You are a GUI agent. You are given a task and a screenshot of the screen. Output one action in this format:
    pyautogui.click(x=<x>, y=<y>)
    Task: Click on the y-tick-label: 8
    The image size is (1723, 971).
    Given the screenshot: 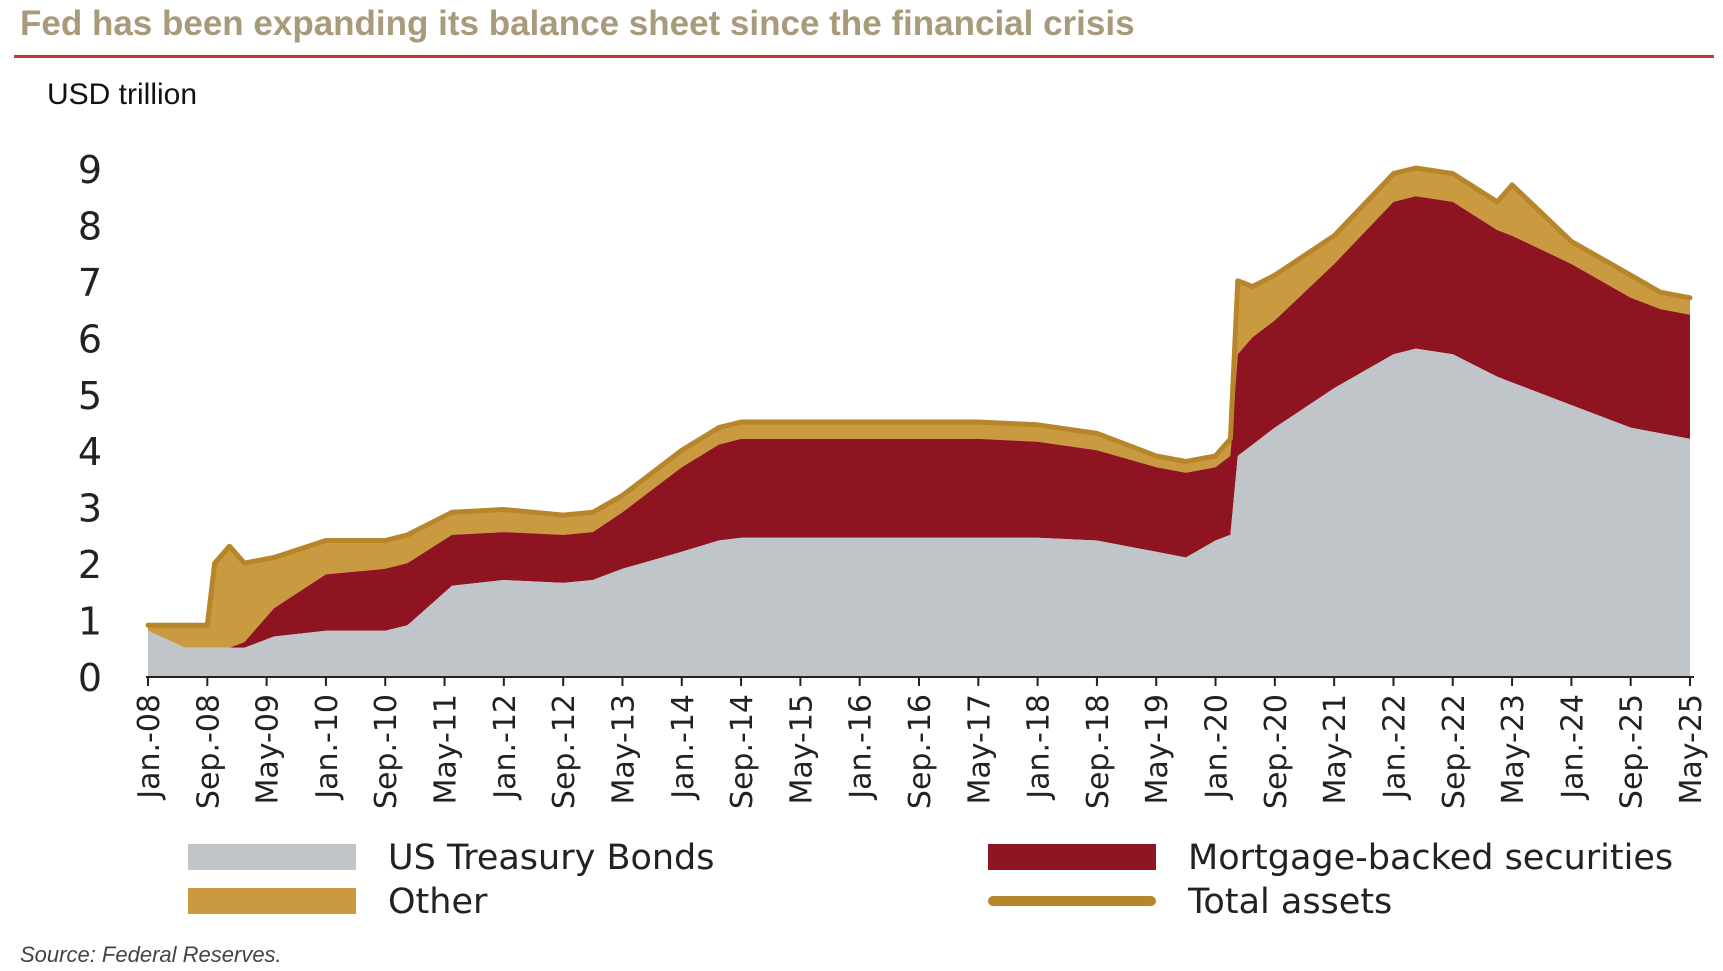 What is the action you would take?
    pyautogui.click(x=90, y=226)
    